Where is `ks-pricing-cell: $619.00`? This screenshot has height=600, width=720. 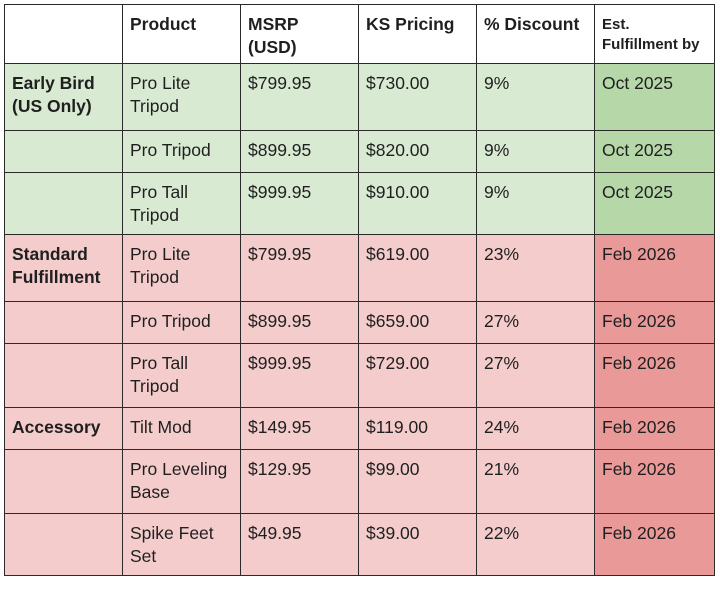
ks-pricing-cell: $619.00 is located at coordinates (417, 268).